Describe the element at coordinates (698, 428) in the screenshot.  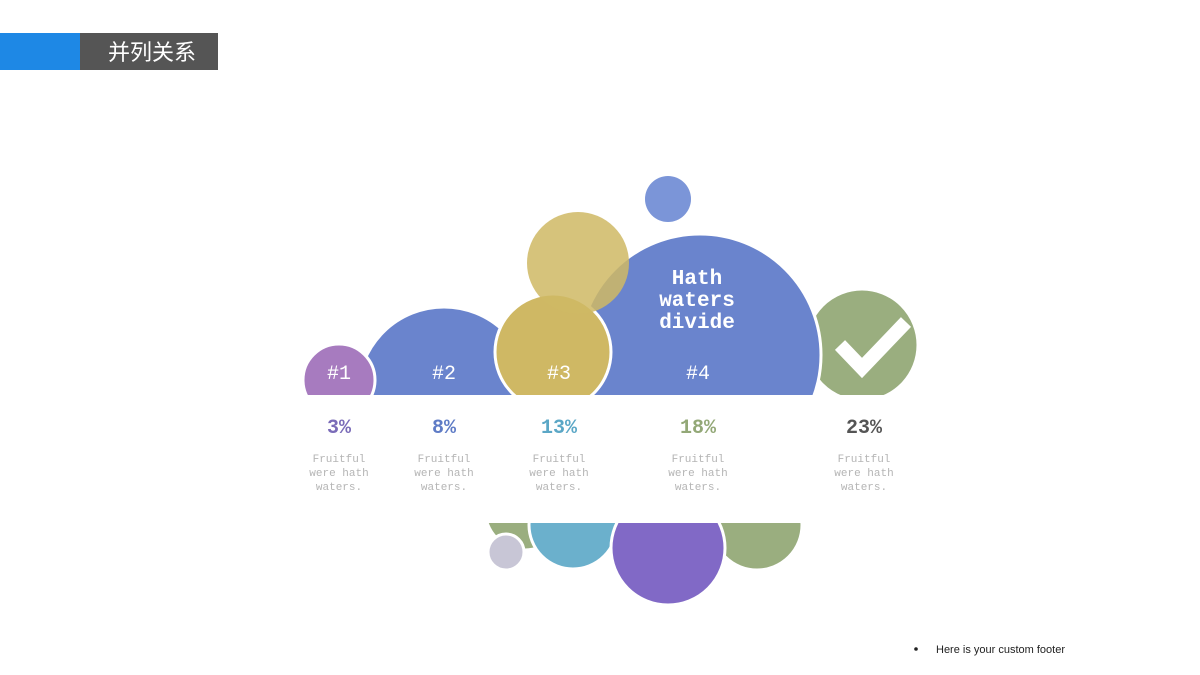
I see `item-percent: 18%` at that location.